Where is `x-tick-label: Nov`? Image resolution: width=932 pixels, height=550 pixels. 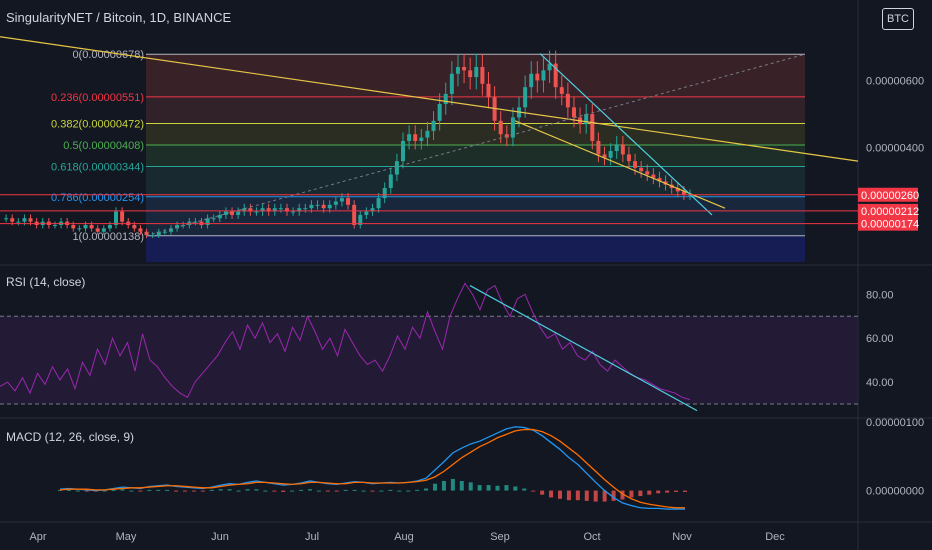 x-tick-label: Nov is located at coordinates (682, 537).